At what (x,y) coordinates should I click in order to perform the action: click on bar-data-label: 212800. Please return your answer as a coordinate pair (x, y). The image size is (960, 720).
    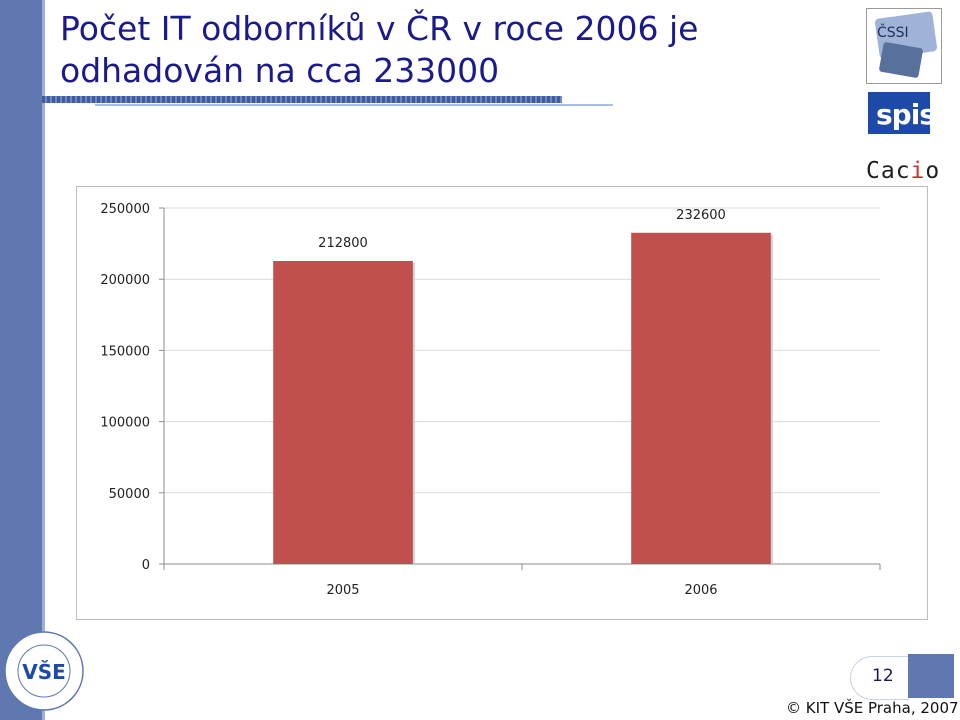
    Looking at the image, I should click on (343, 243).